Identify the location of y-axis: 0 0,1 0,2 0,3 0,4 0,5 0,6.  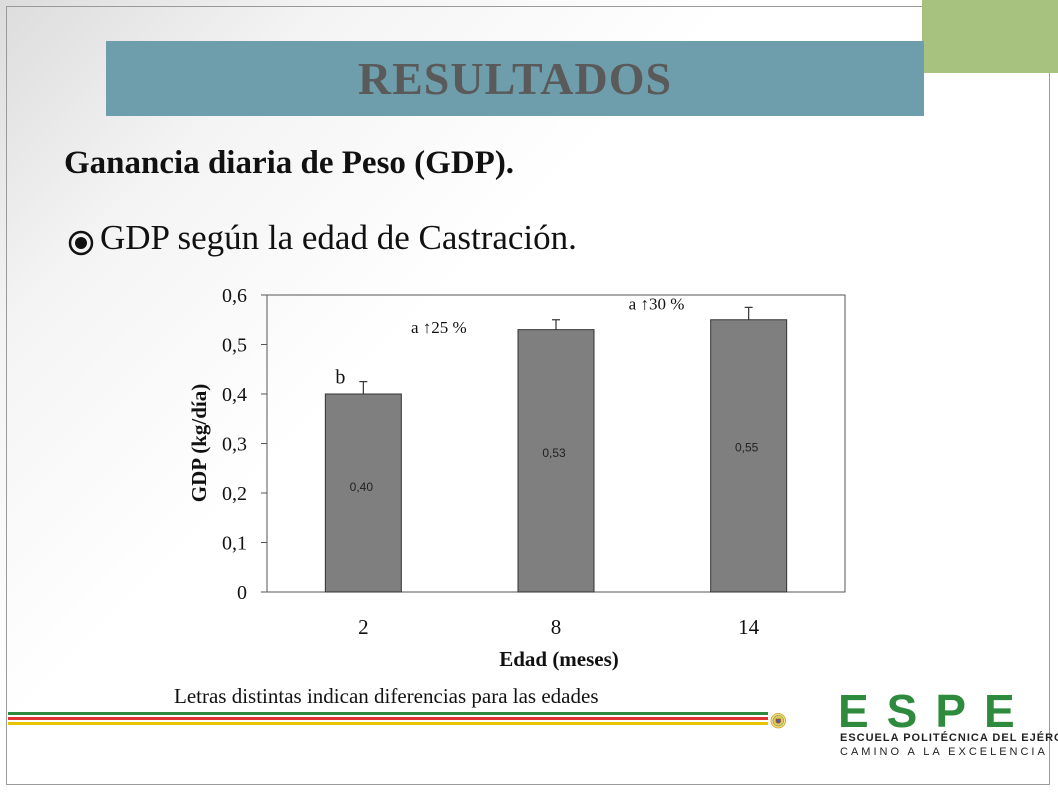
(244, 444).